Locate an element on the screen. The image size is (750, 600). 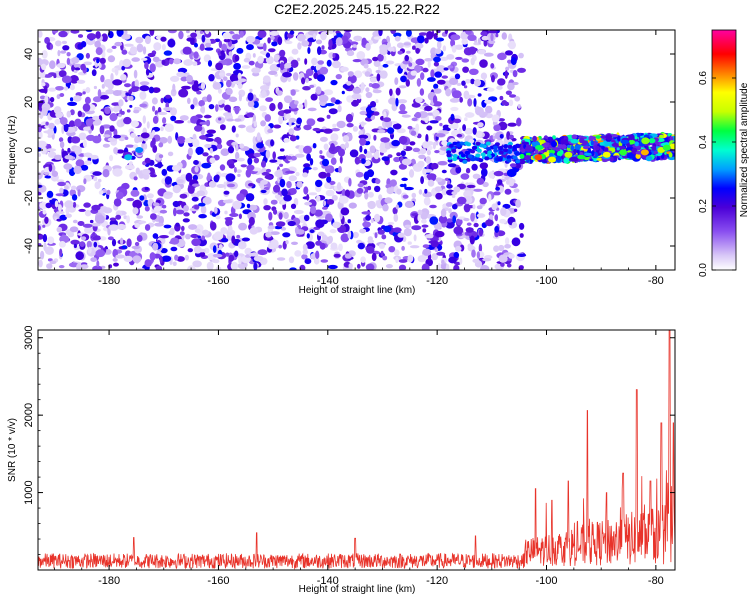
snr-x-tick-label: -160 is located at coordinates (218, 581).